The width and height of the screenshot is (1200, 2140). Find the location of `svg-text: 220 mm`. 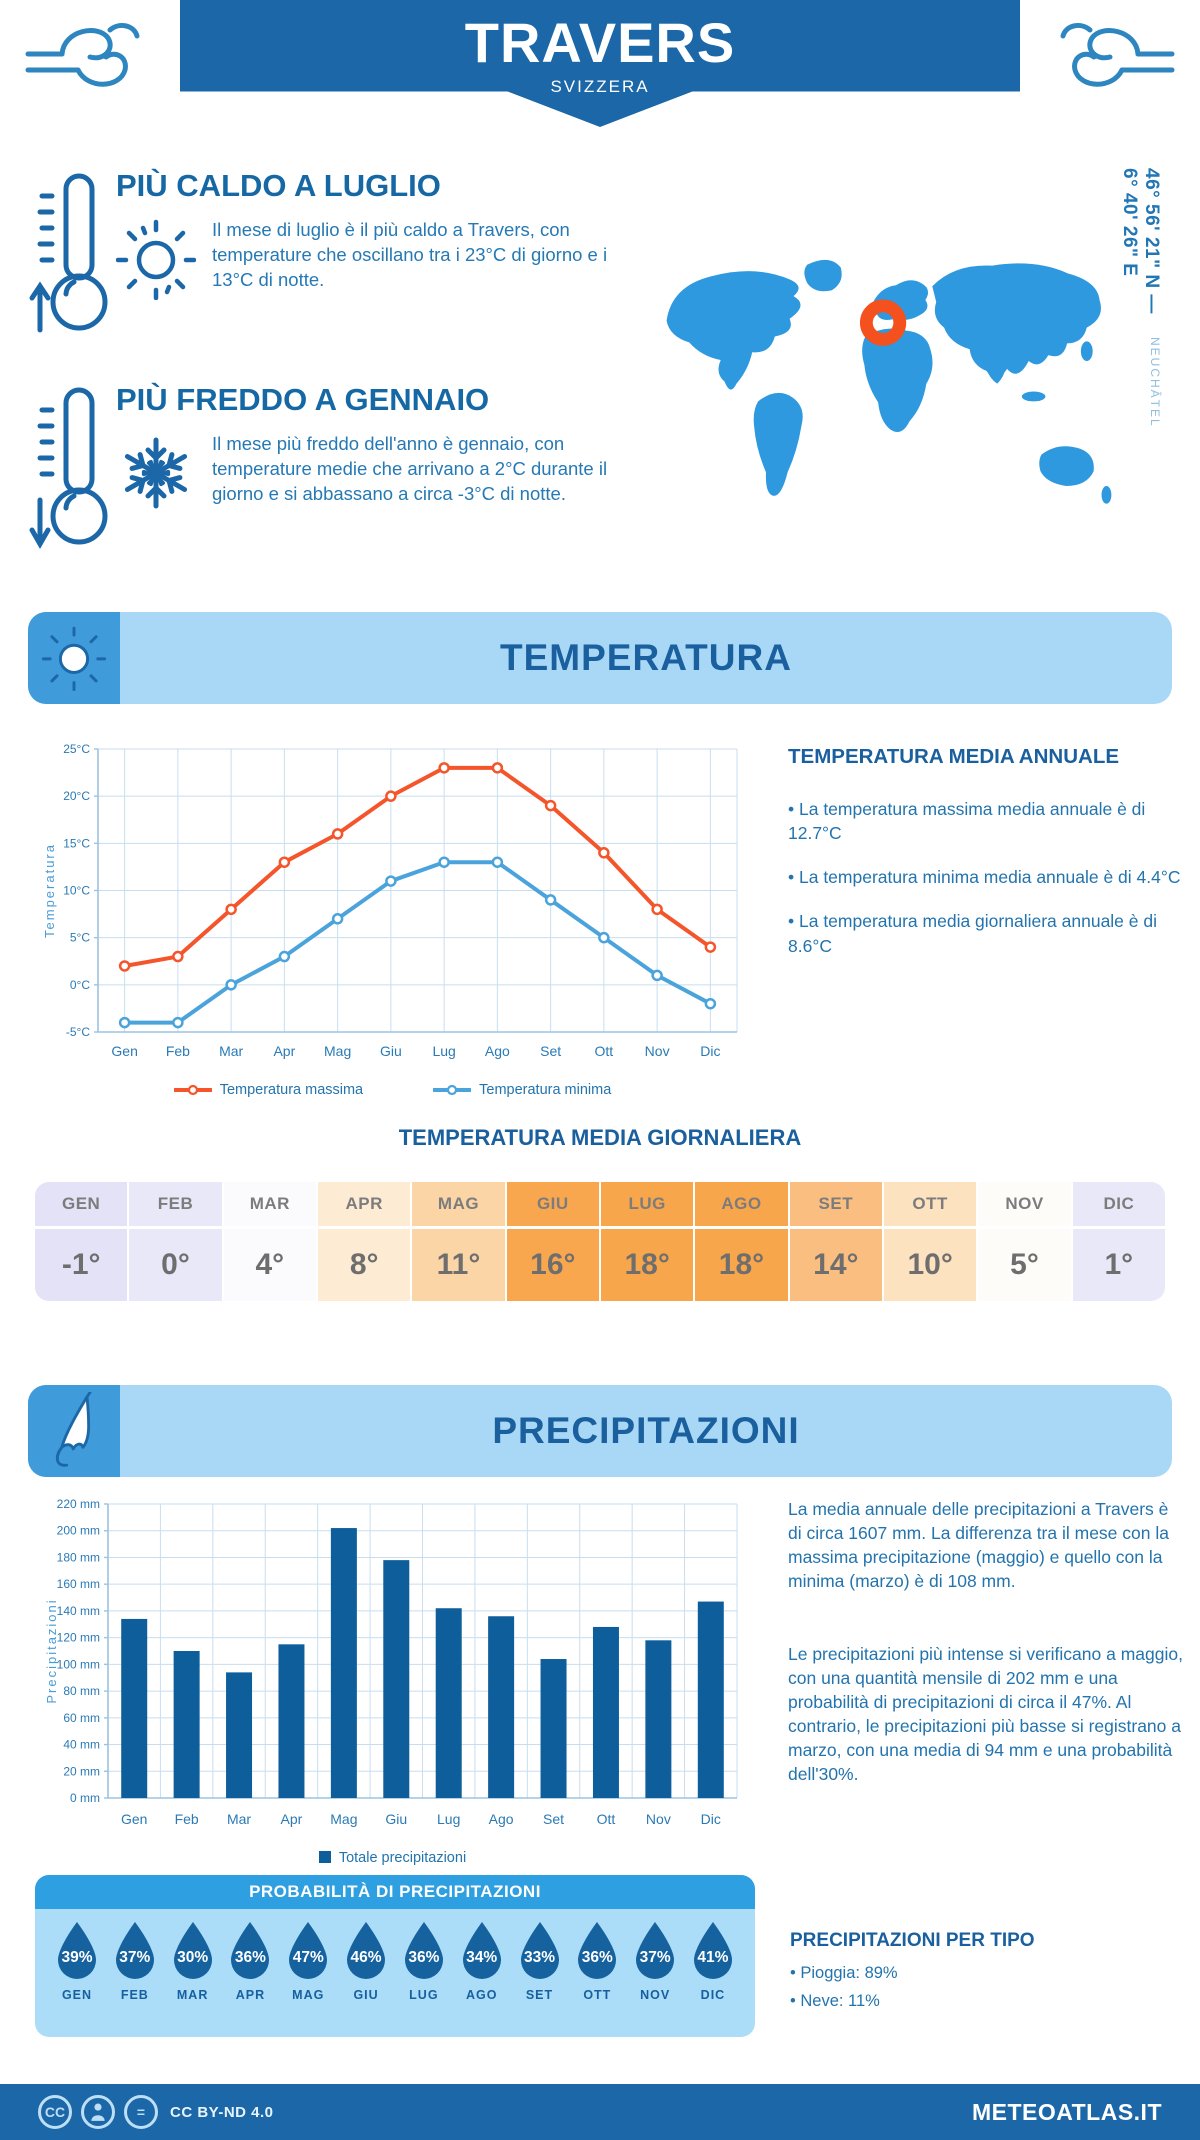

svg-text: 220 mm is located at coordinates (78, 1504).